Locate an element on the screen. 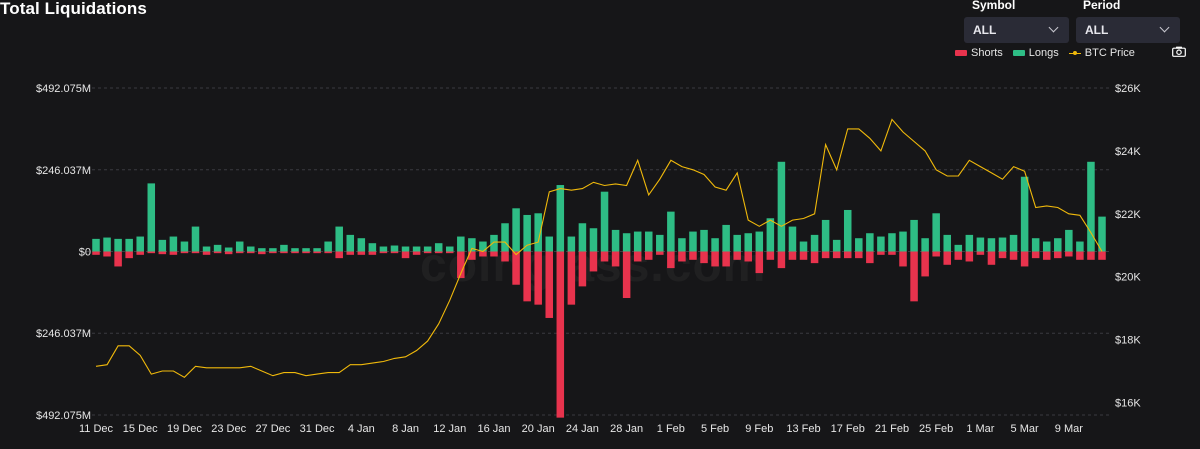 This screenshot has height=449, width=1200. camera-icon is located at coordinates (1179, 51).